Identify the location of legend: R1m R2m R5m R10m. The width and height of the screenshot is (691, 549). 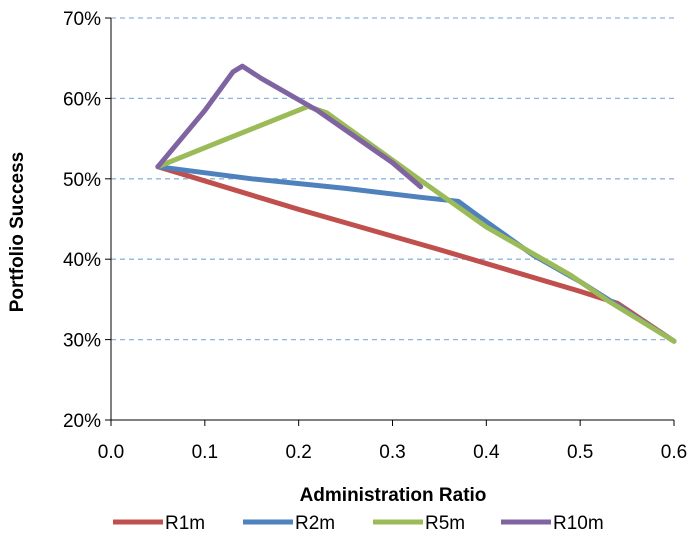
(358, 523).